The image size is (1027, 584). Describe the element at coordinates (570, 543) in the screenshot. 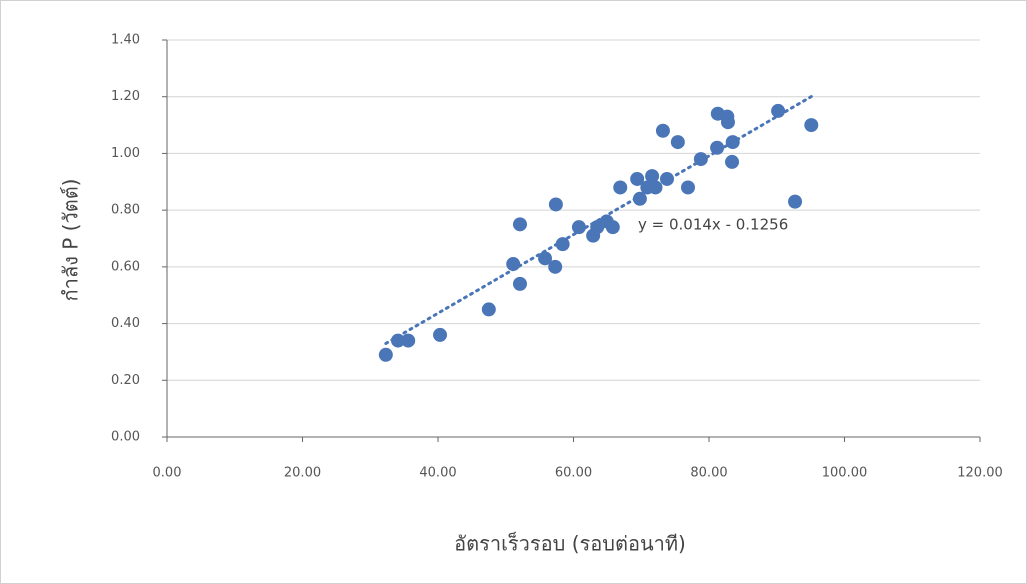

I see `x-axis-title: อัตราเร็วรอบ (รอบต่อนาที)` at that location.